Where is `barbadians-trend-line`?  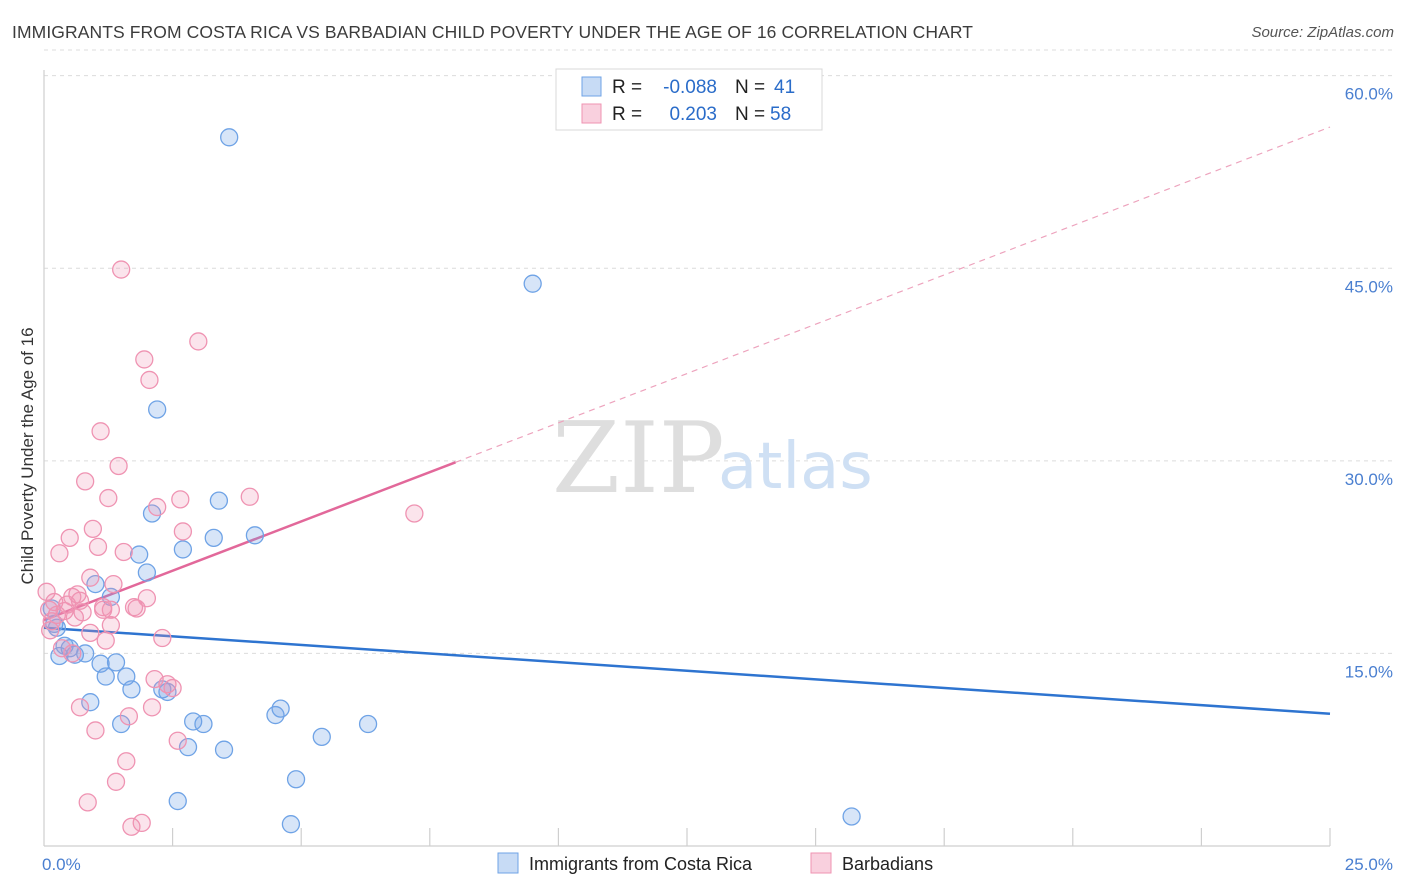 barbadians-trend-line is located at coordinates (249, 541).